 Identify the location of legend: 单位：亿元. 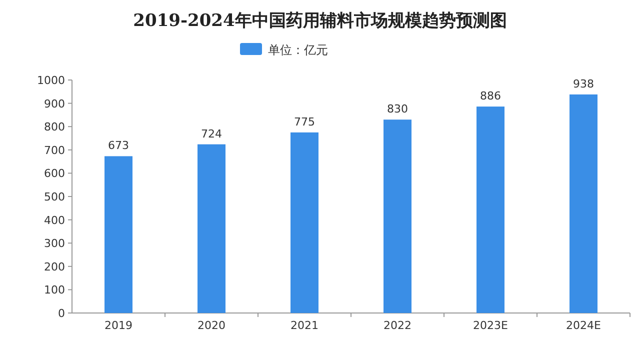
(284, 50).